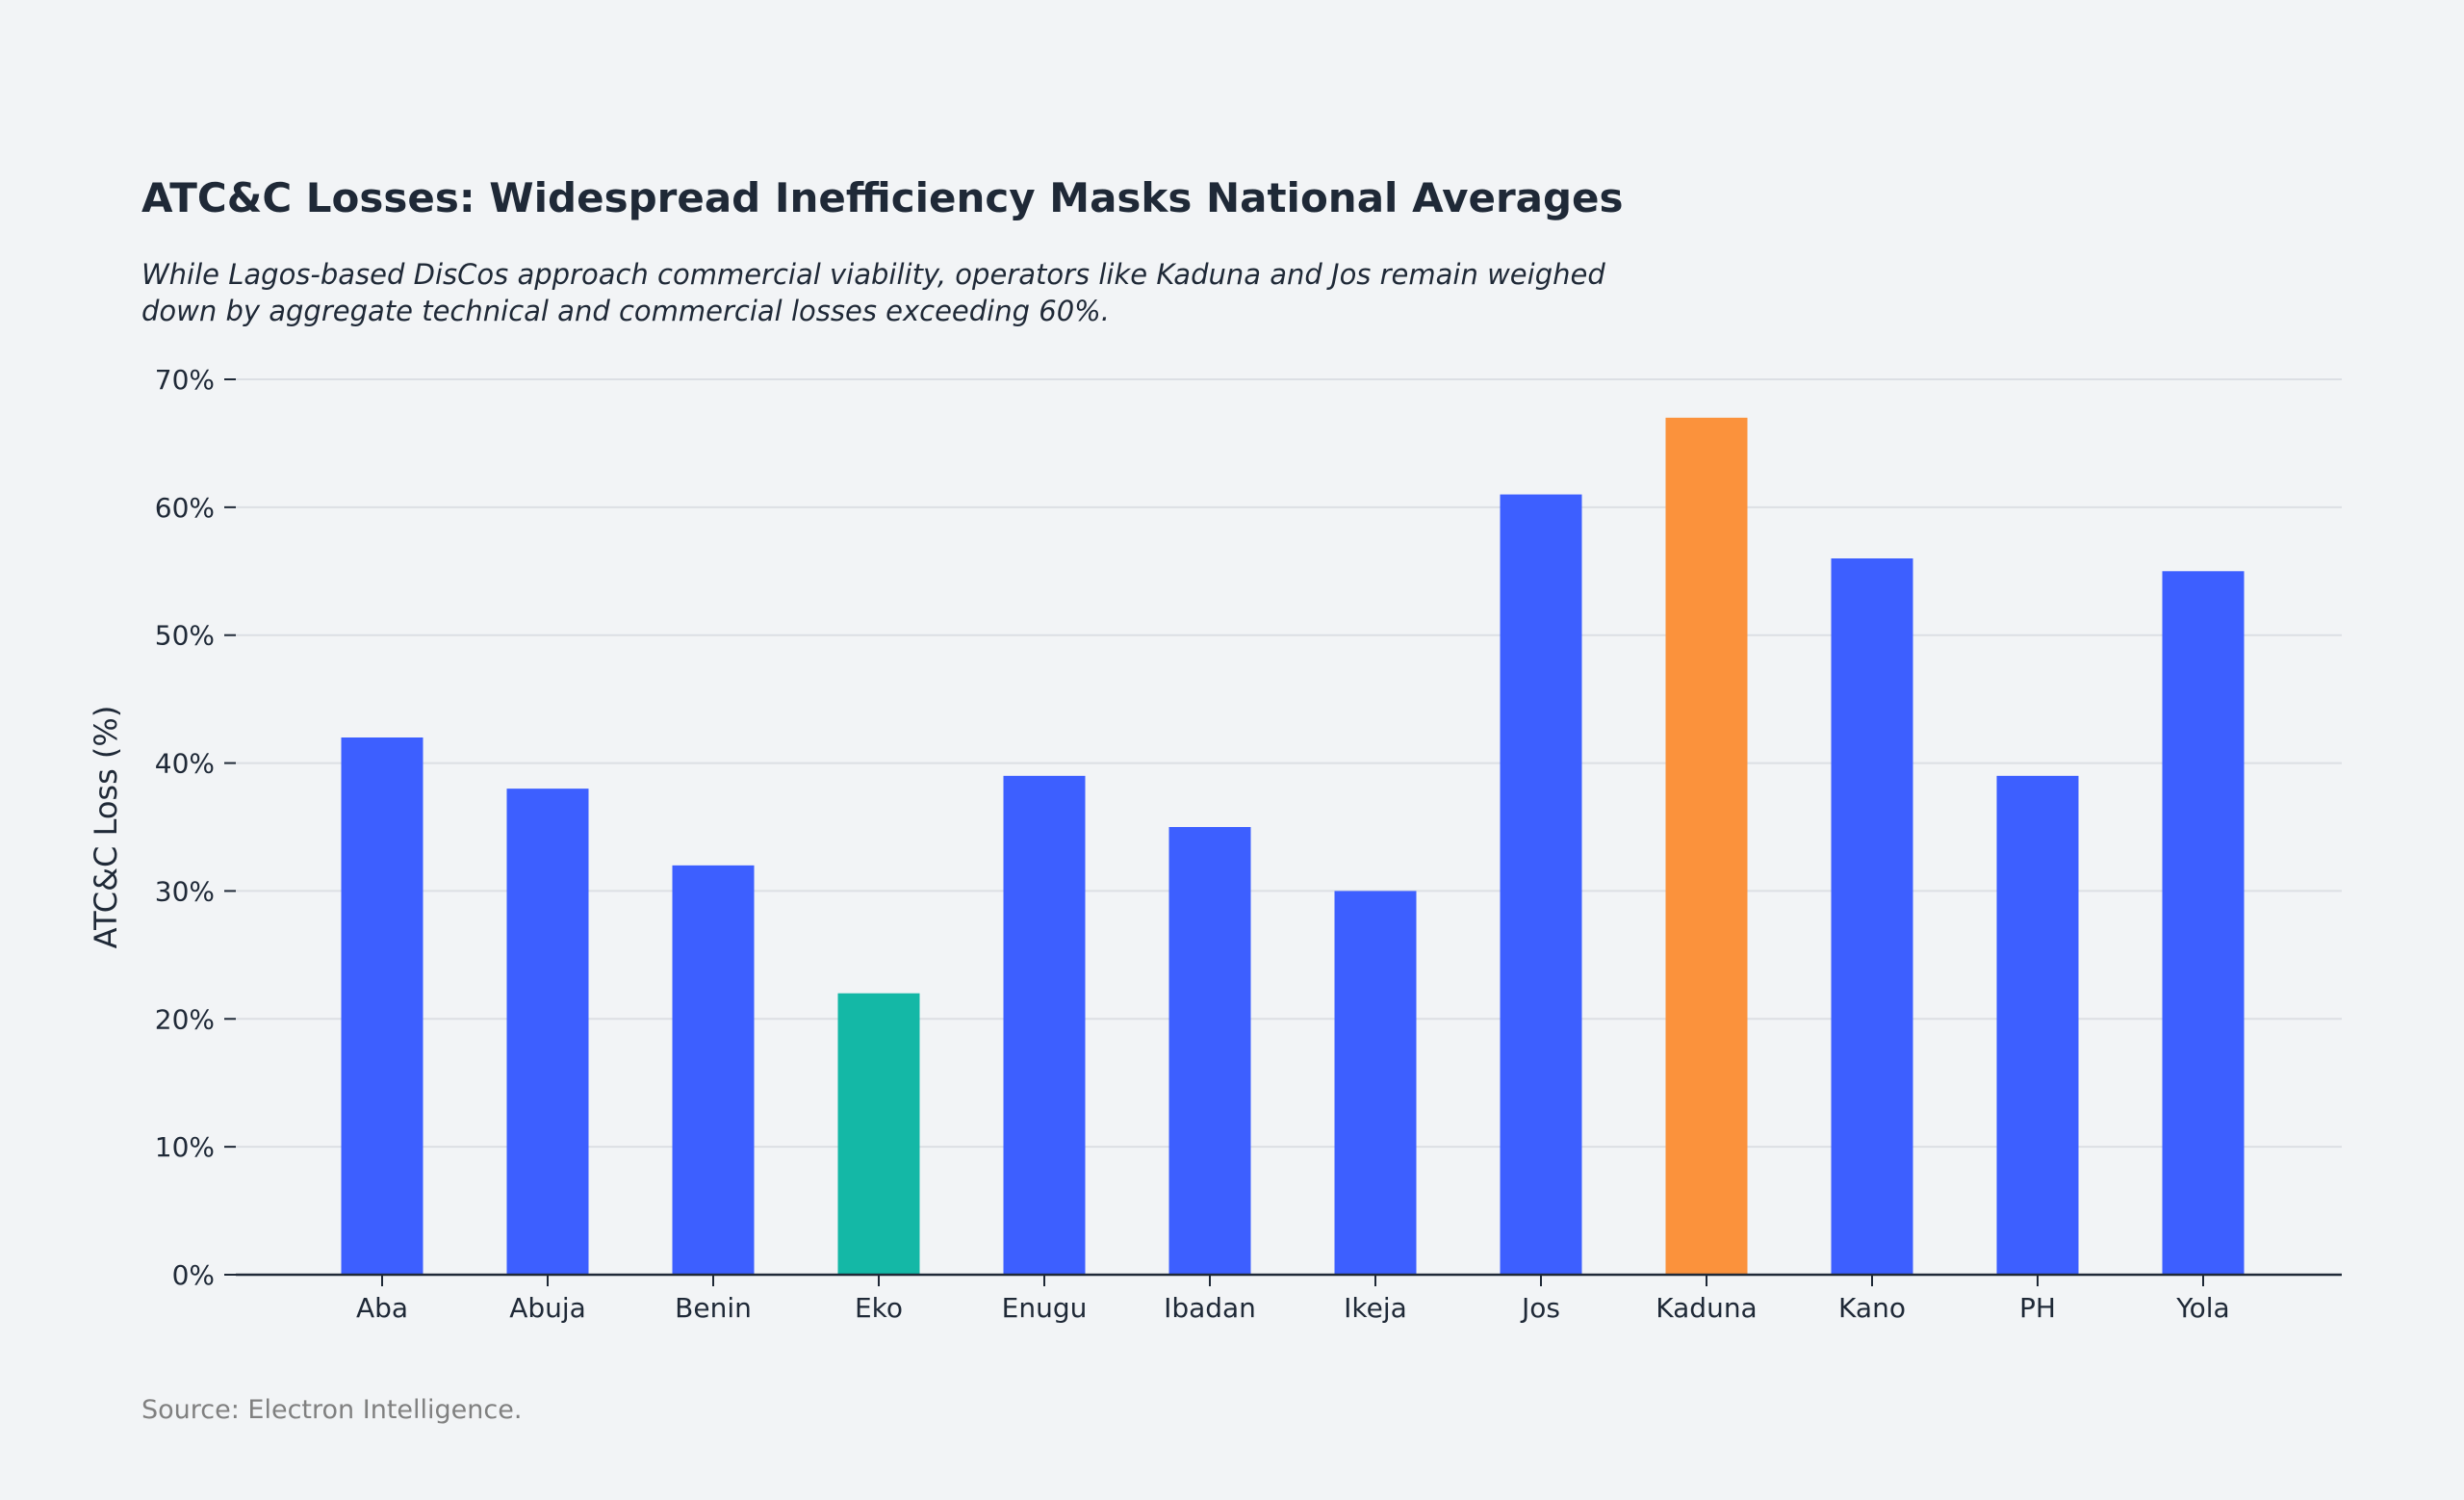 The width and height of the screenshot is (2464, 1500). Describe the element at coordinates (1375, 1308) in the screenshot. I see `x-tick-label: Ikeja` at that location.